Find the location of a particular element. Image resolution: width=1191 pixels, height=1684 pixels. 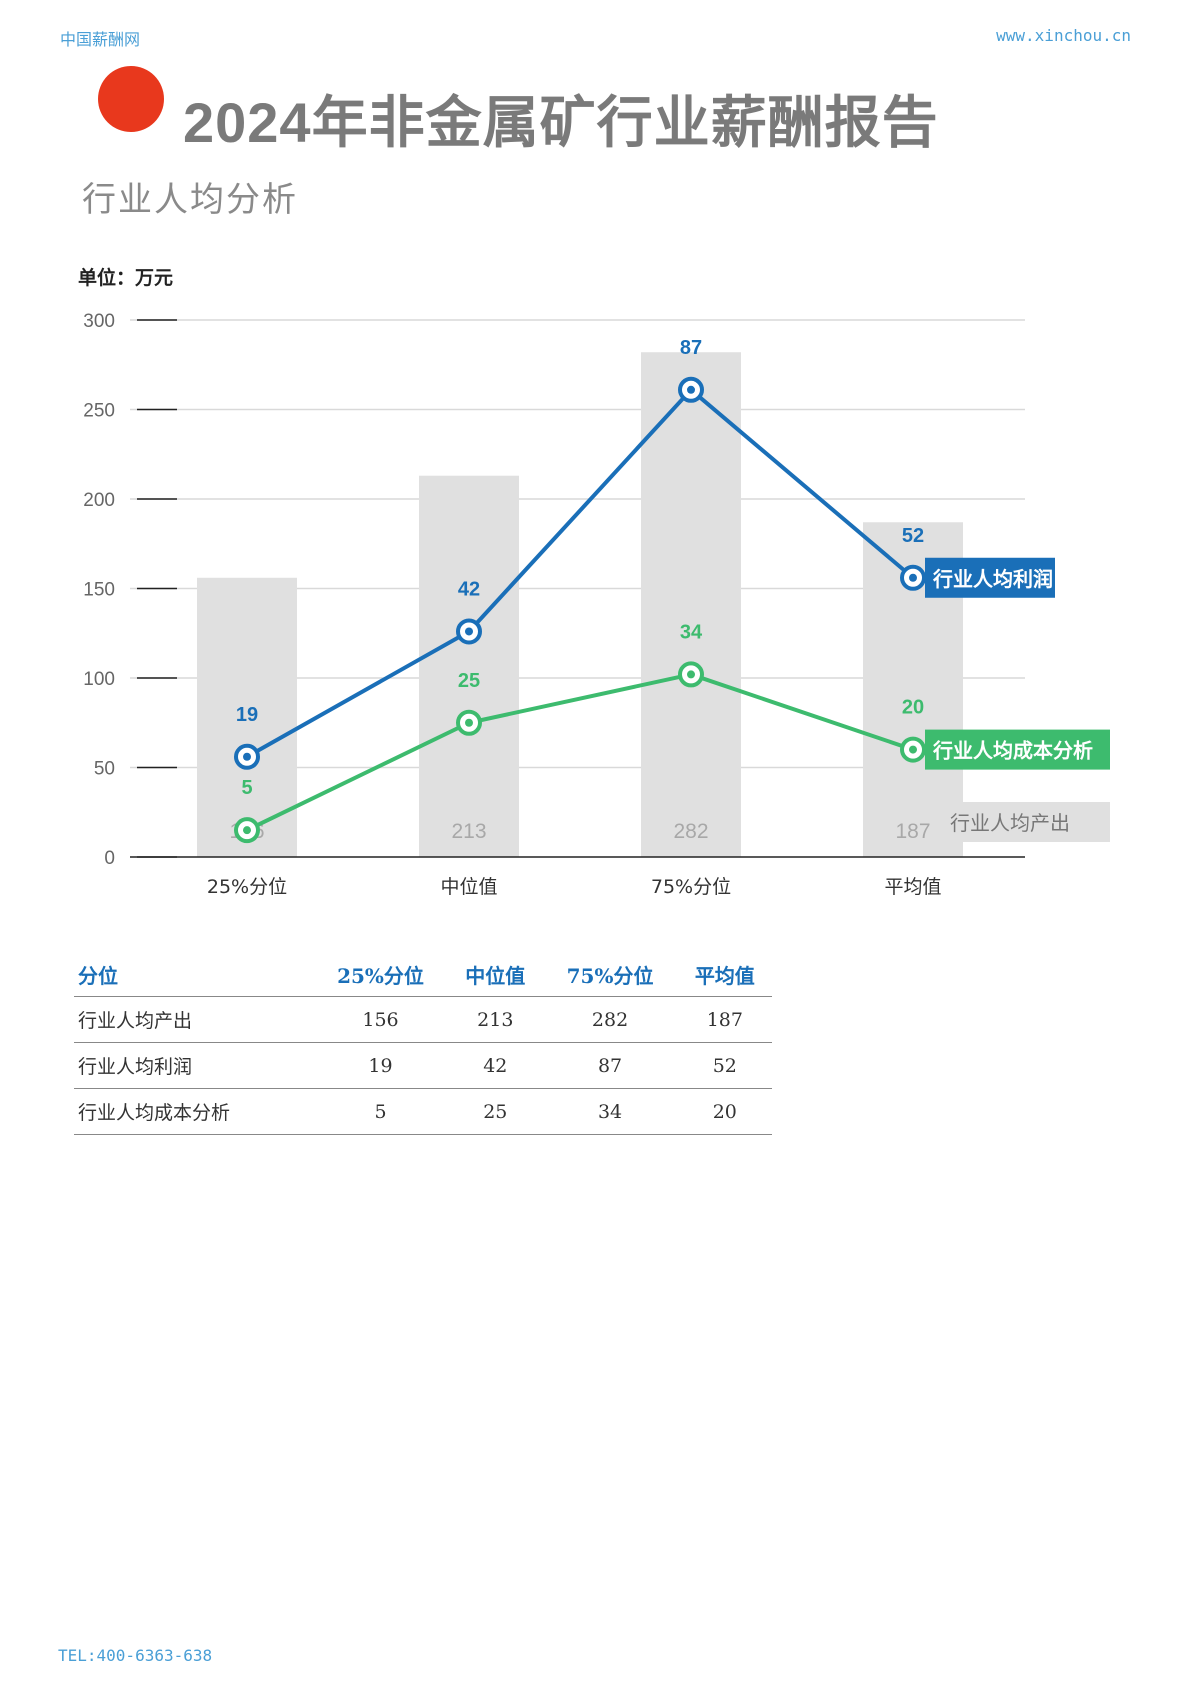

y-tick-label: 100 is located at coordinates (99, 679).